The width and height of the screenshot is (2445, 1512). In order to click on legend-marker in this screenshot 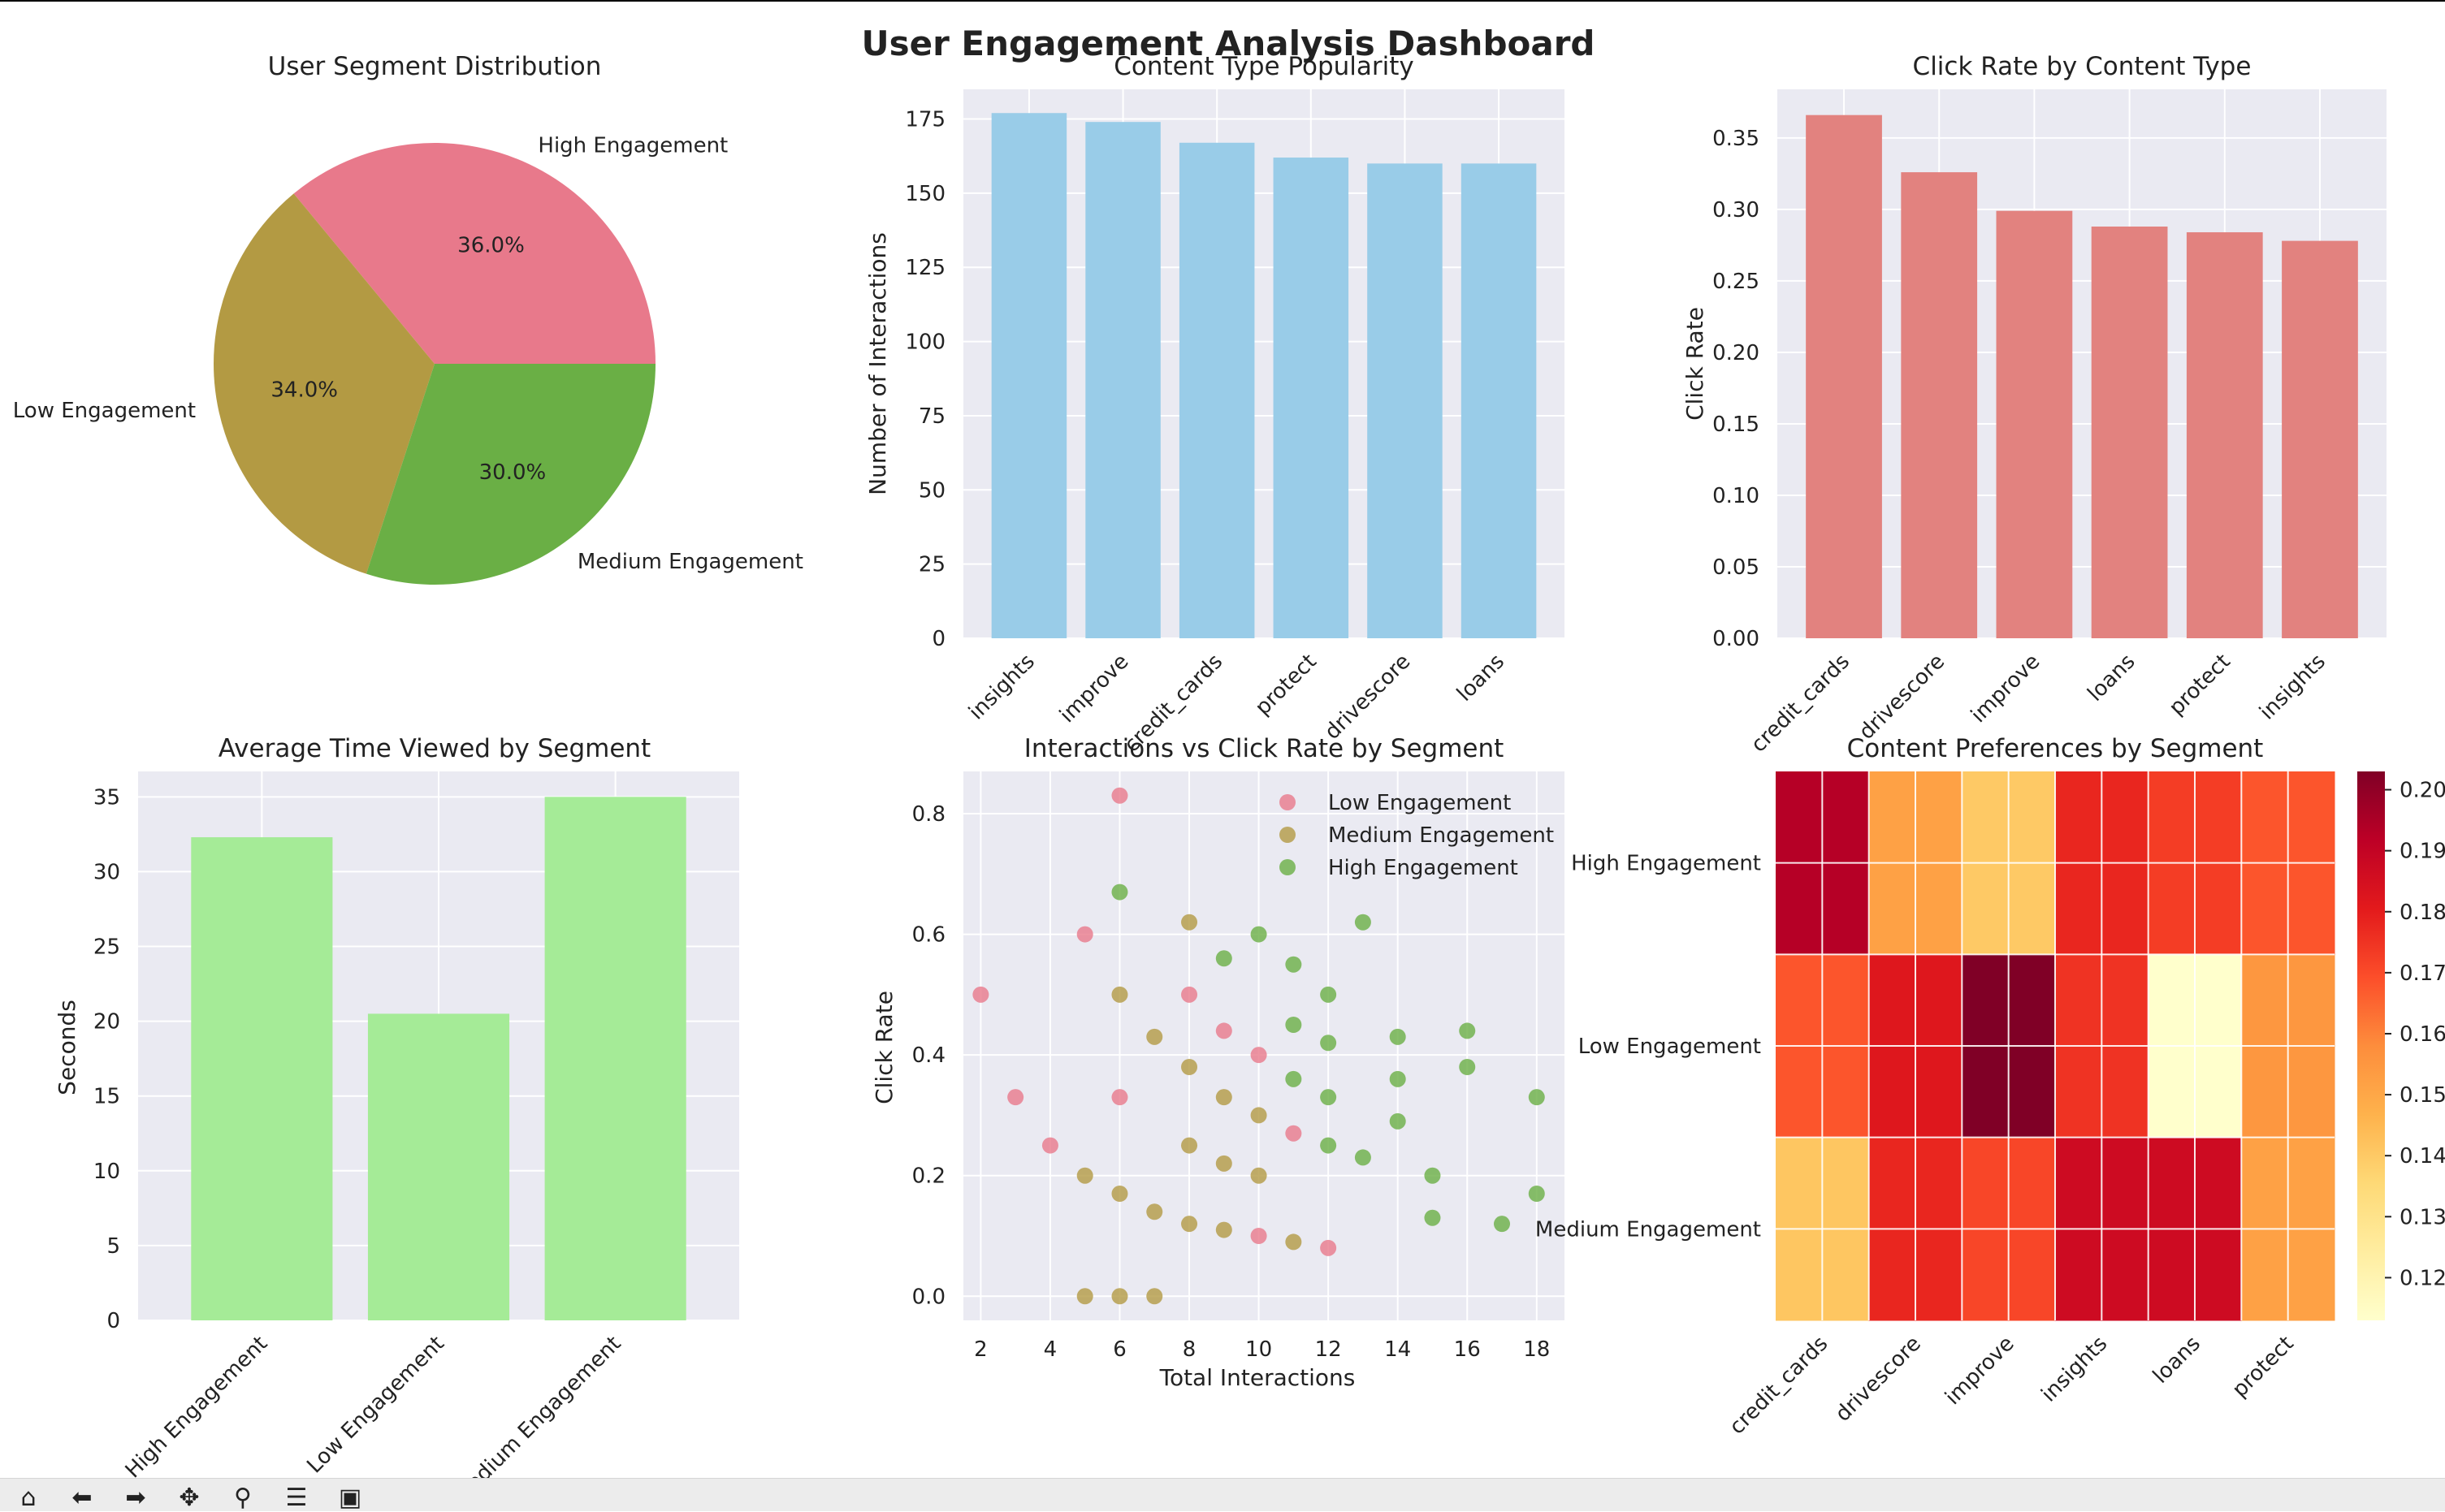, I will do `click(1287, 867)`.